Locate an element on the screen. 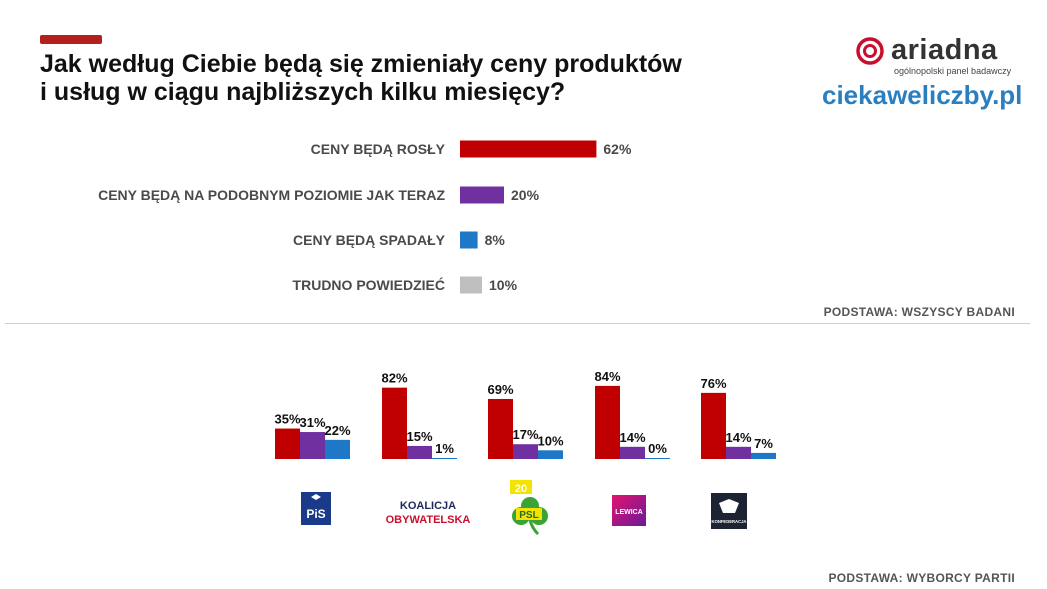 This screenshot has height=589, width=1047. brand-subtitle: ogólnopolski panel badawczy is located at coordinates (953, 71).